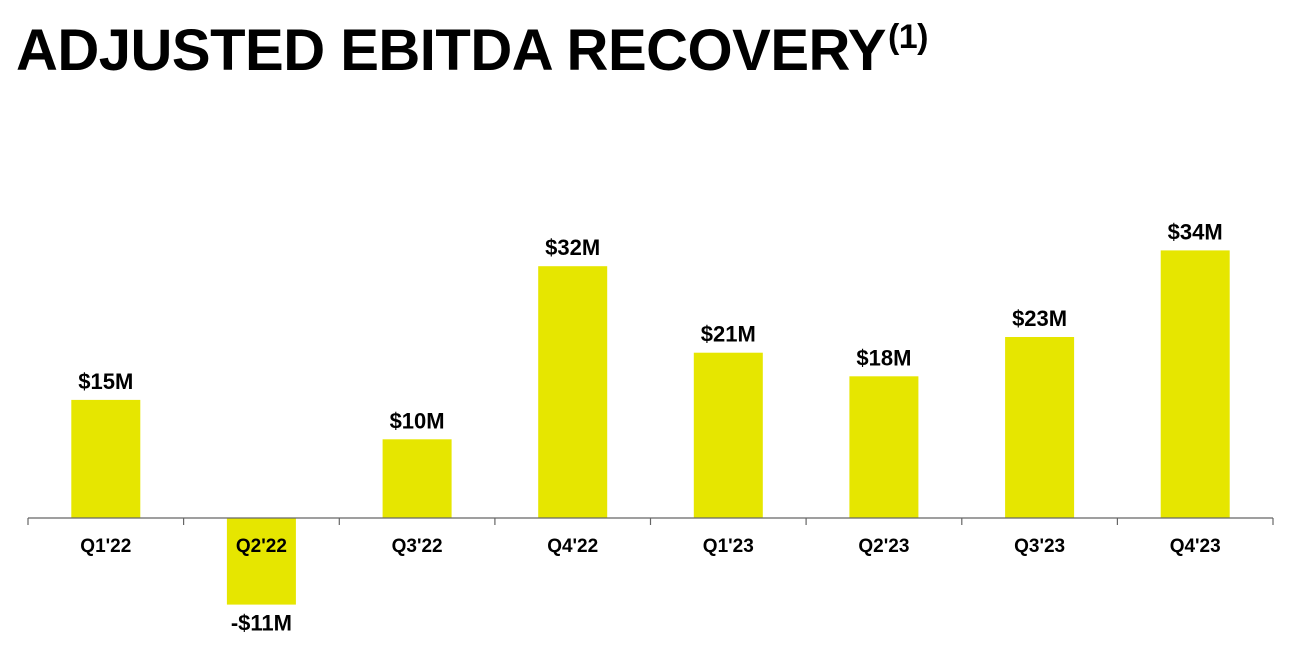  What do you see at coordinates (1195, 546) in the screenshot?
I see `tick-label: Q4'23` at bounding box center [1195, 546].